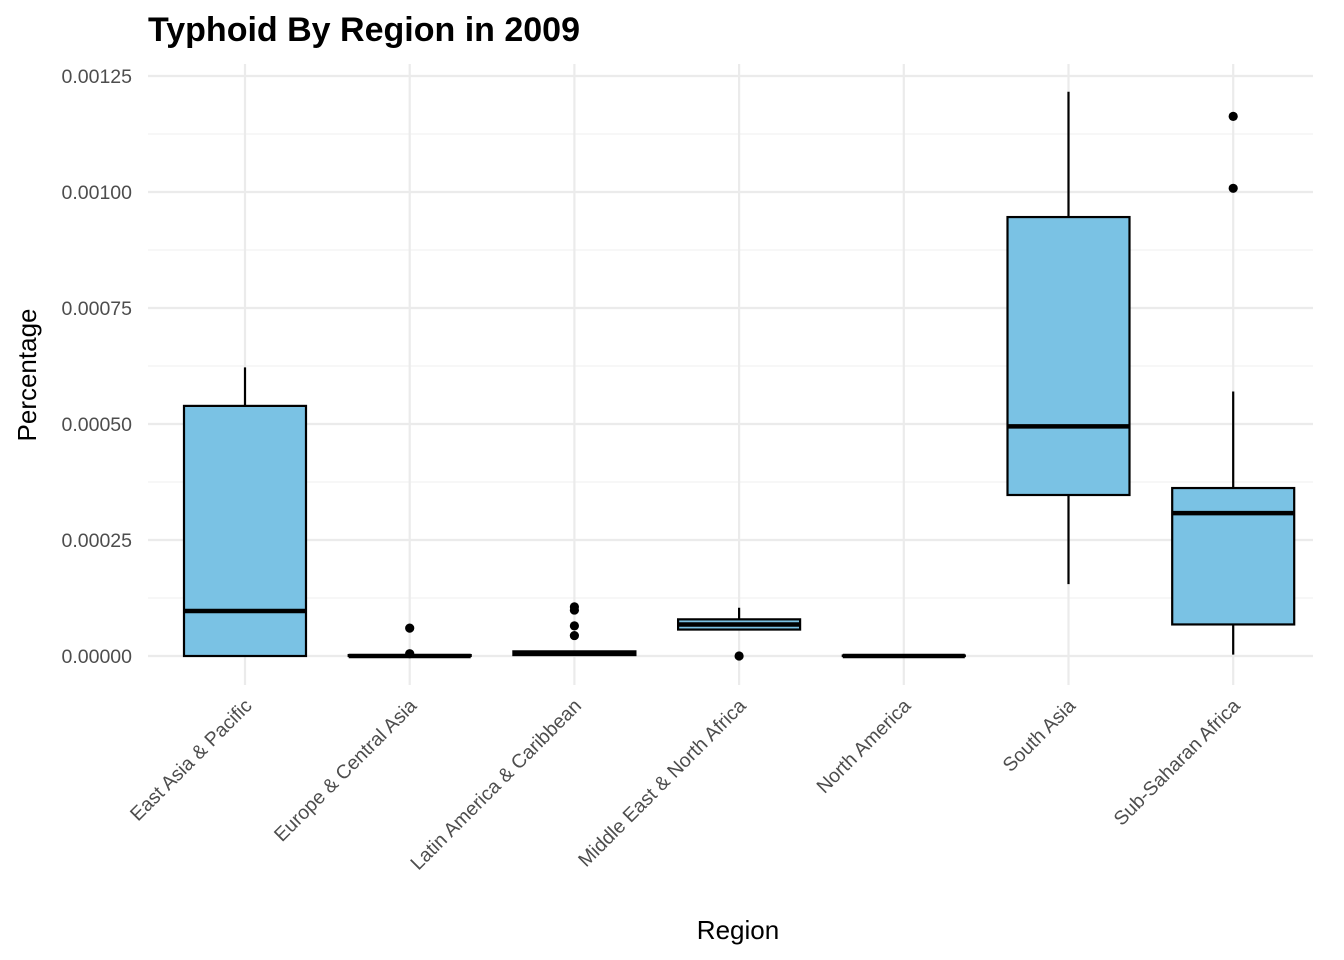 The height and width of the screenshot is (960, 1344). I want to click on x-tick-label: North America, so click(863, 746).